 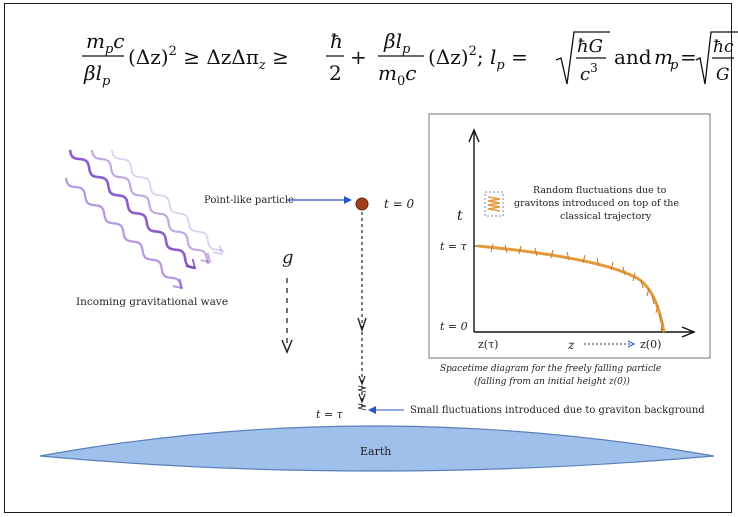 I want to click on gravity-g-label: g, so click(x=288, y=257).